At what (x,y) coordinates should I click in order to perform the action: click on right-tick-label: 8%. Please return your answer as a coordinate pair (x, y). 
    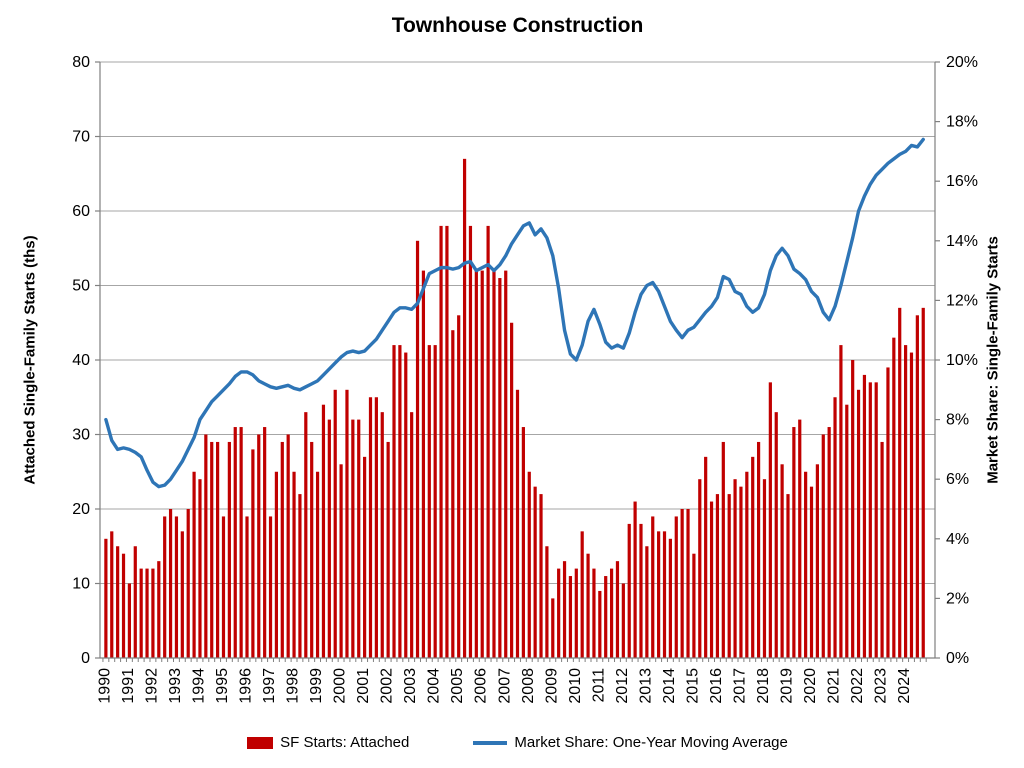
    Looking at the image, I should click on (957, 420).